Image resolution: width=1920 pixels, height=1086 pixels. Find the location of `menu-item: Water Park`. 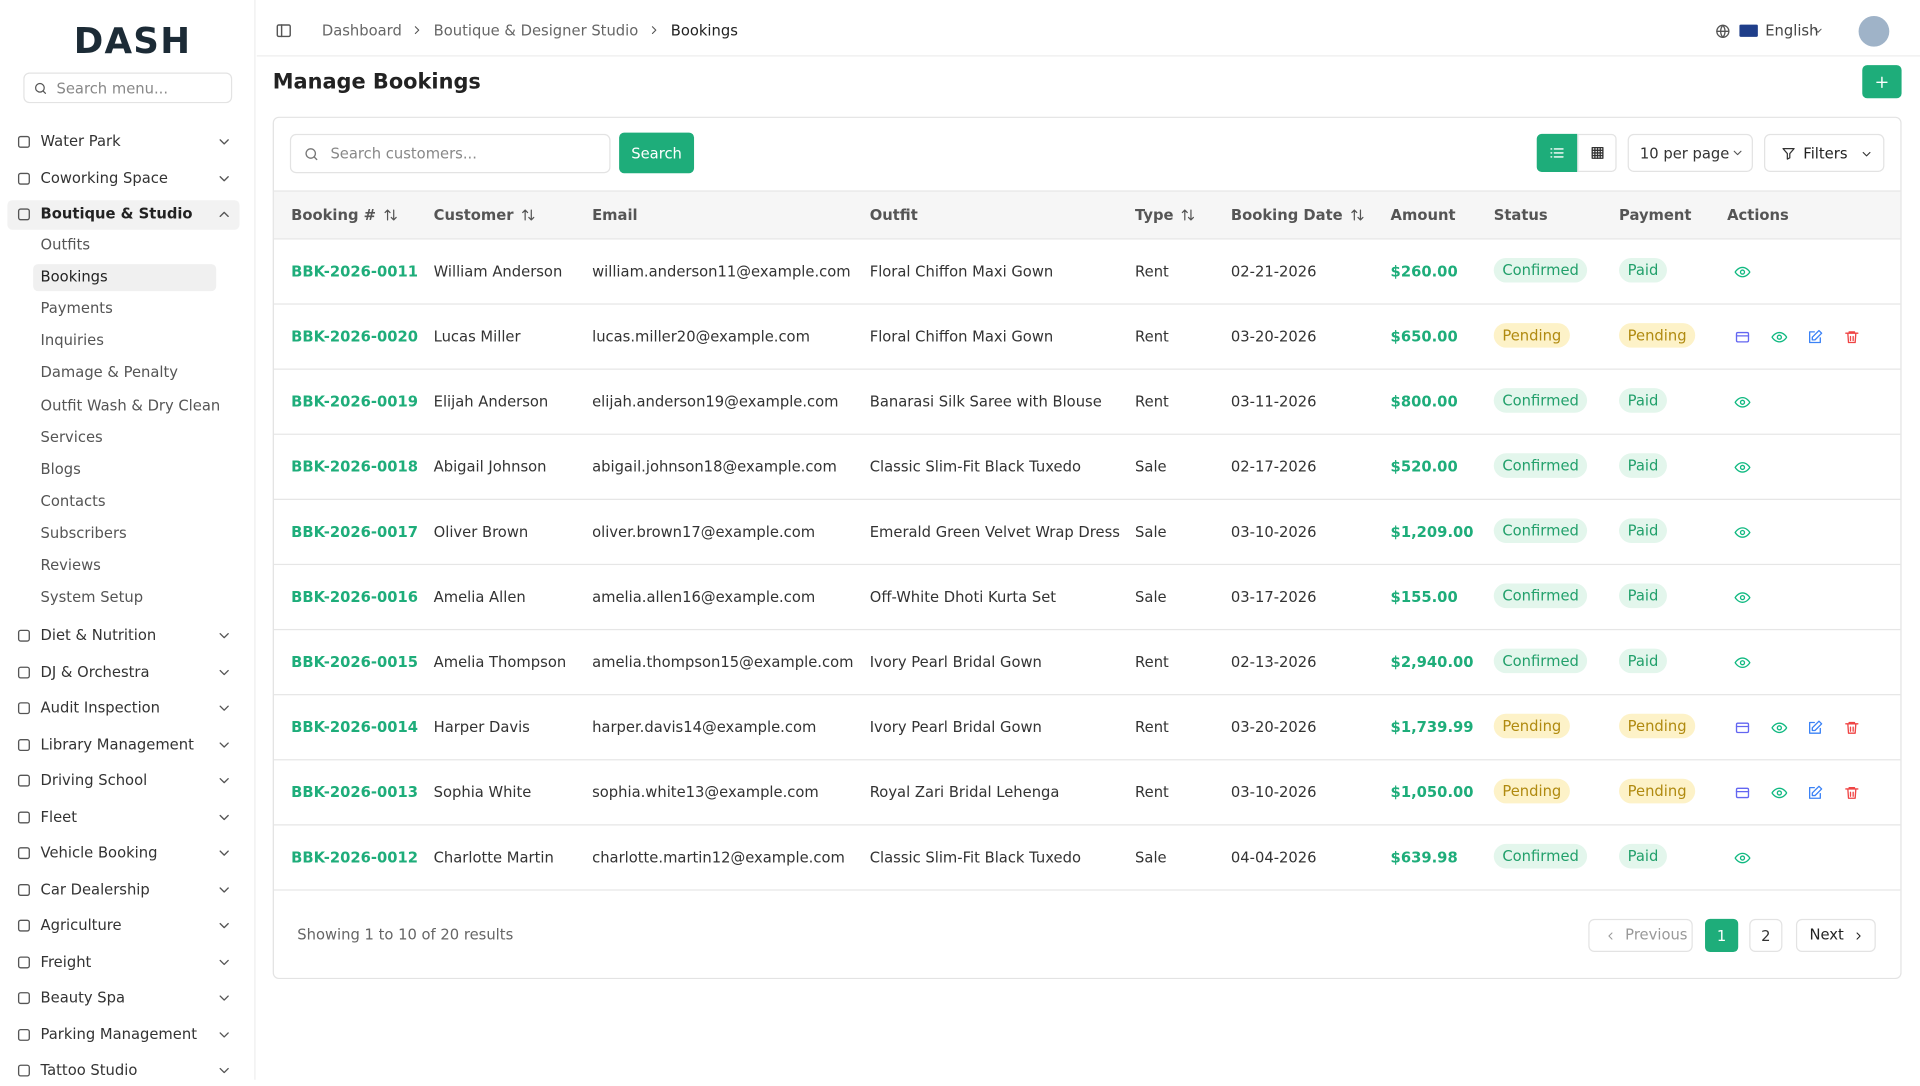

menu-item: Water Park is located at coordinates (123, 142).